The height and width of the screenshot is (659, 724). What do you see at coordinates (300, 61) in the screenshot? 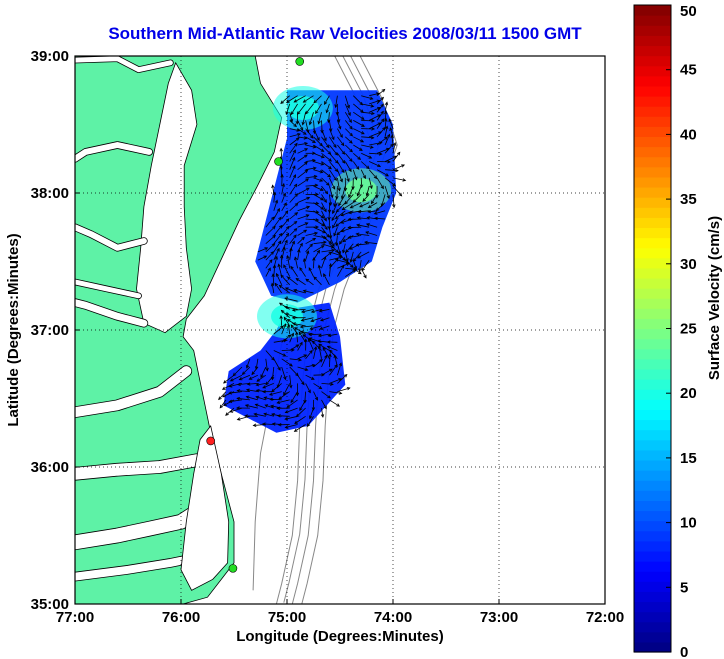
I see `radar-station-marker` at bounding box center [300, 61].